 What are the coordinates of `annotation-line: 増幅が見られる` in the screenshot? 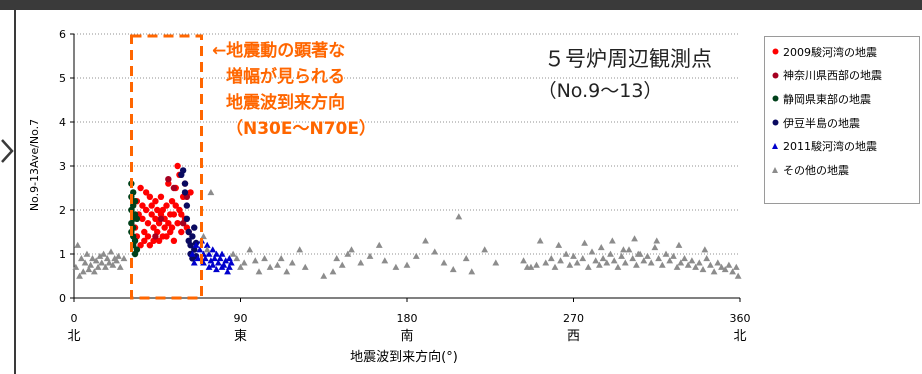 It's located at (285, 76).